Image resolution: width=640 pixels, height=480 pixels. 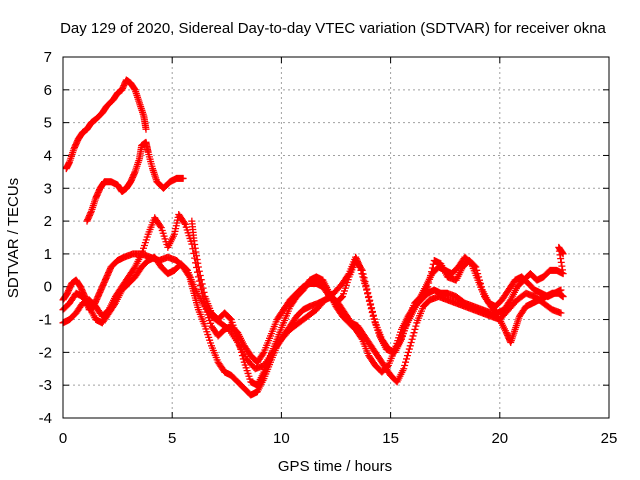 What do you see at coordinates (45, 352) in the screenshot?
I see `y-tick-label: -2` at bounding box center [45, 352].